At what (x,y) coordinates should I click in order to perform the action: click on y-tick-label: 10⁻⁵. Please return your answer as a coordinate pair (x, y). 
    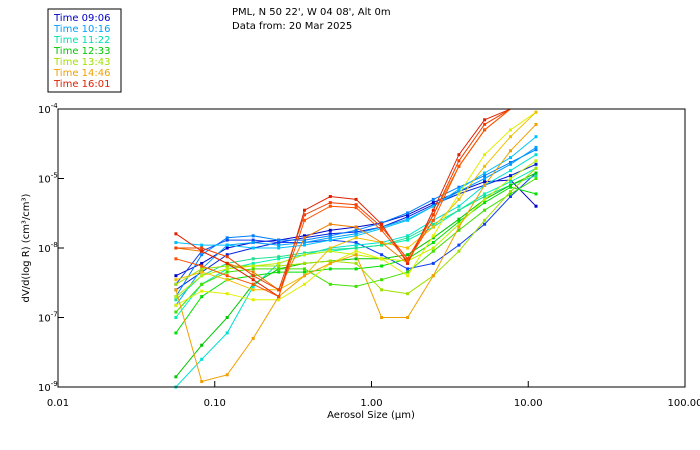
    Looking at the image, I should click on (48, 179).